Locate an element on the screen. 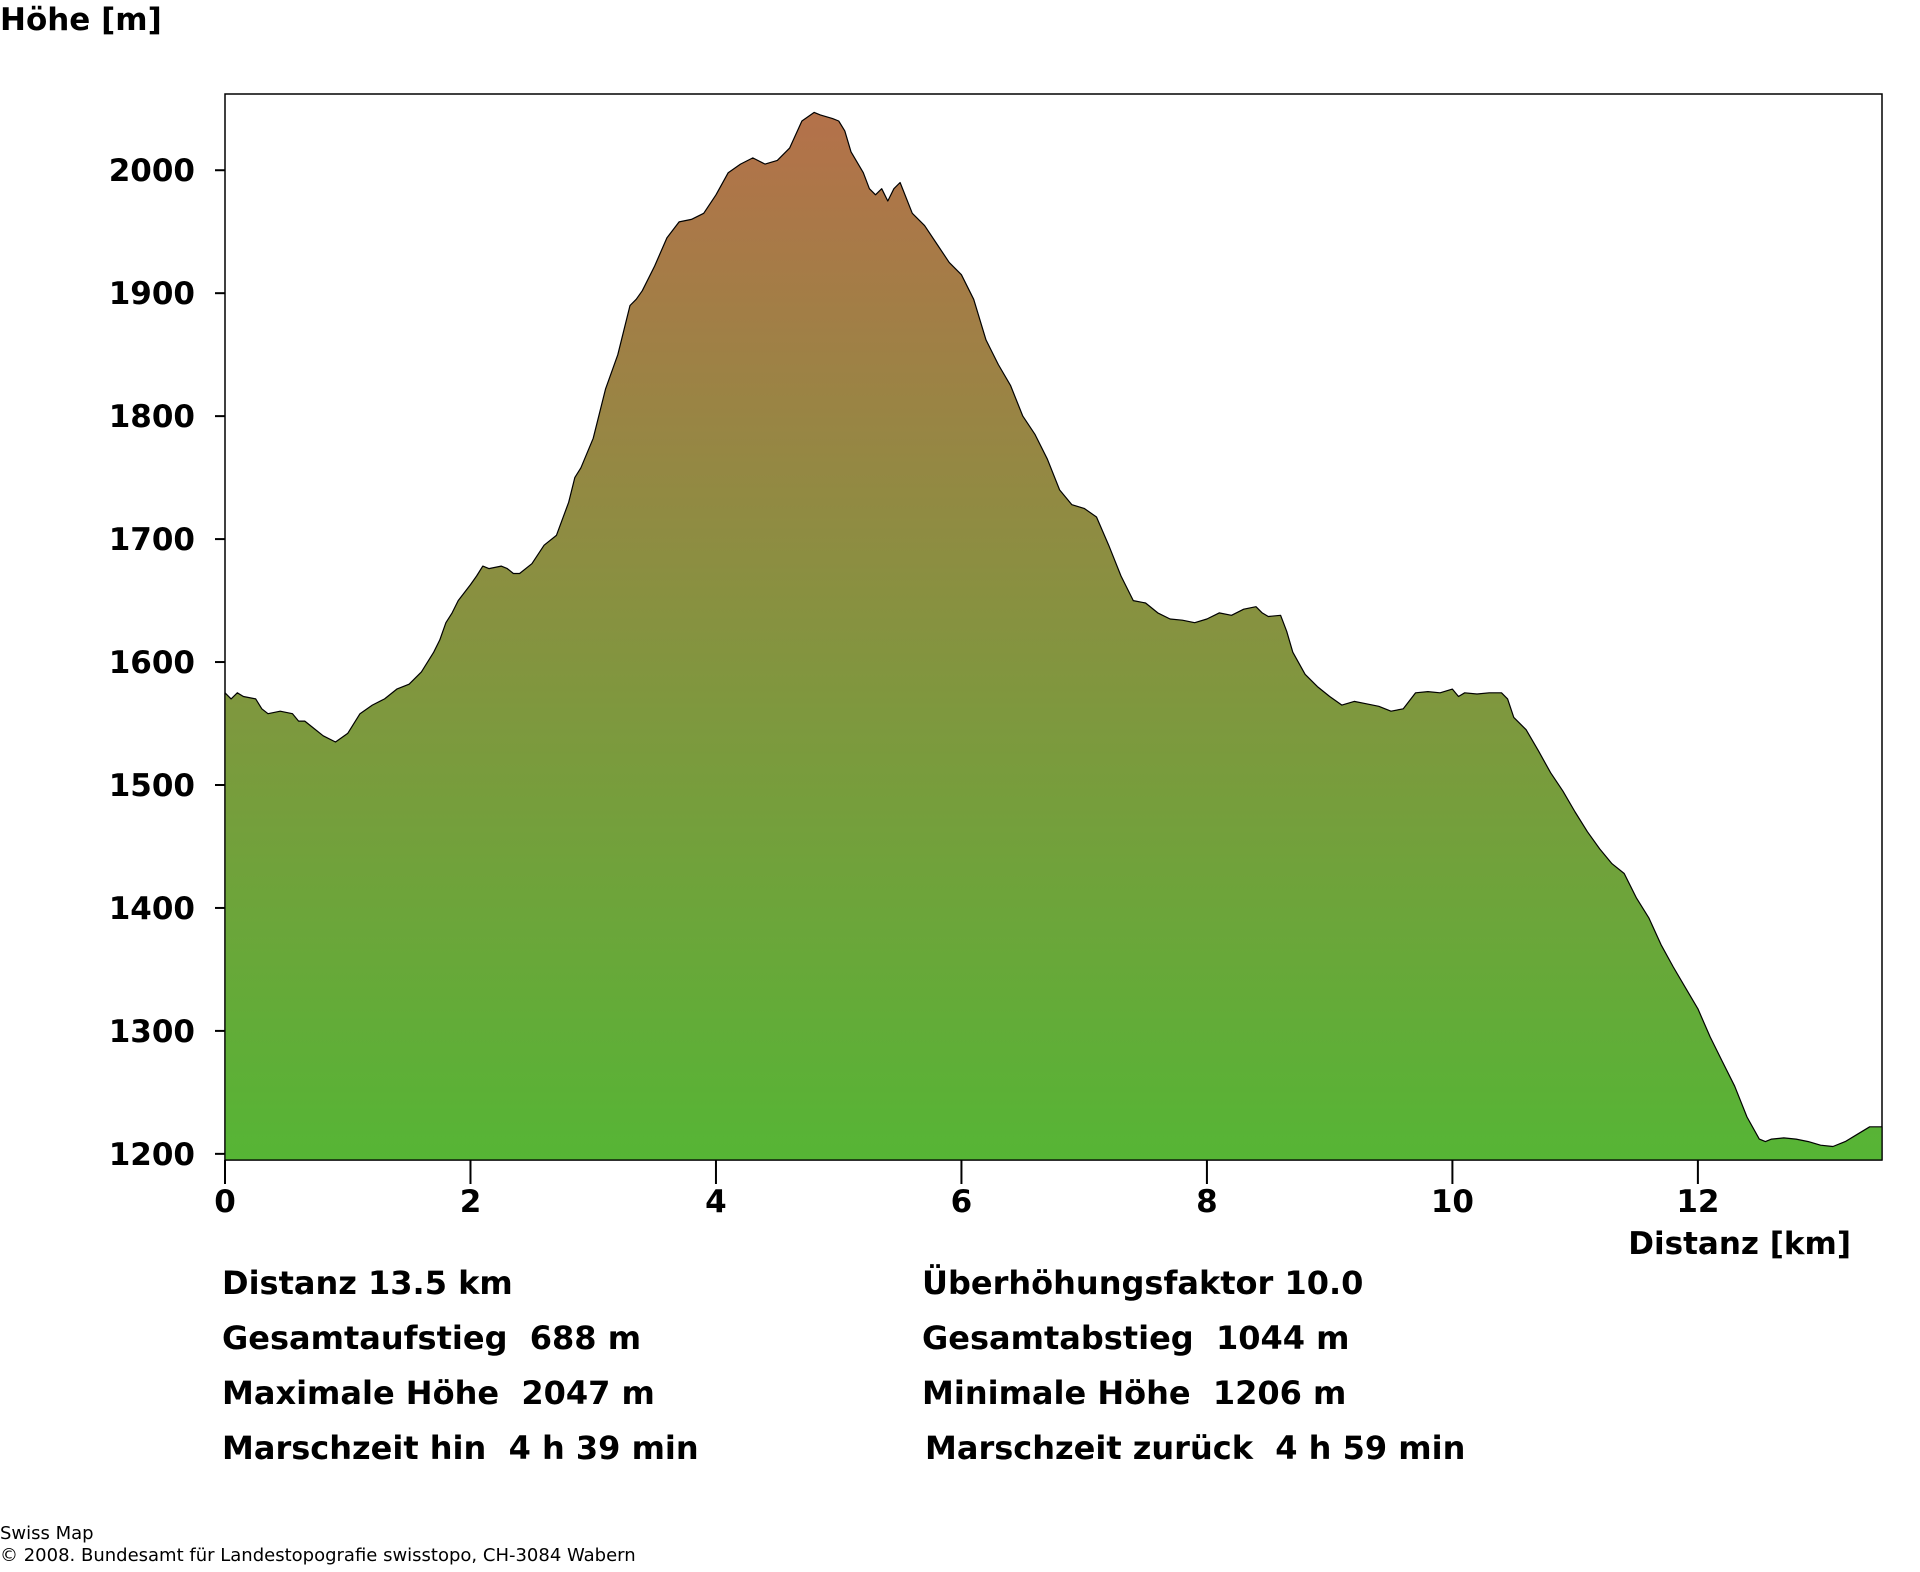 This screenshot has height=1572, width=1920. x-tick-label: 12 is located at coordinates (1697, 1202).